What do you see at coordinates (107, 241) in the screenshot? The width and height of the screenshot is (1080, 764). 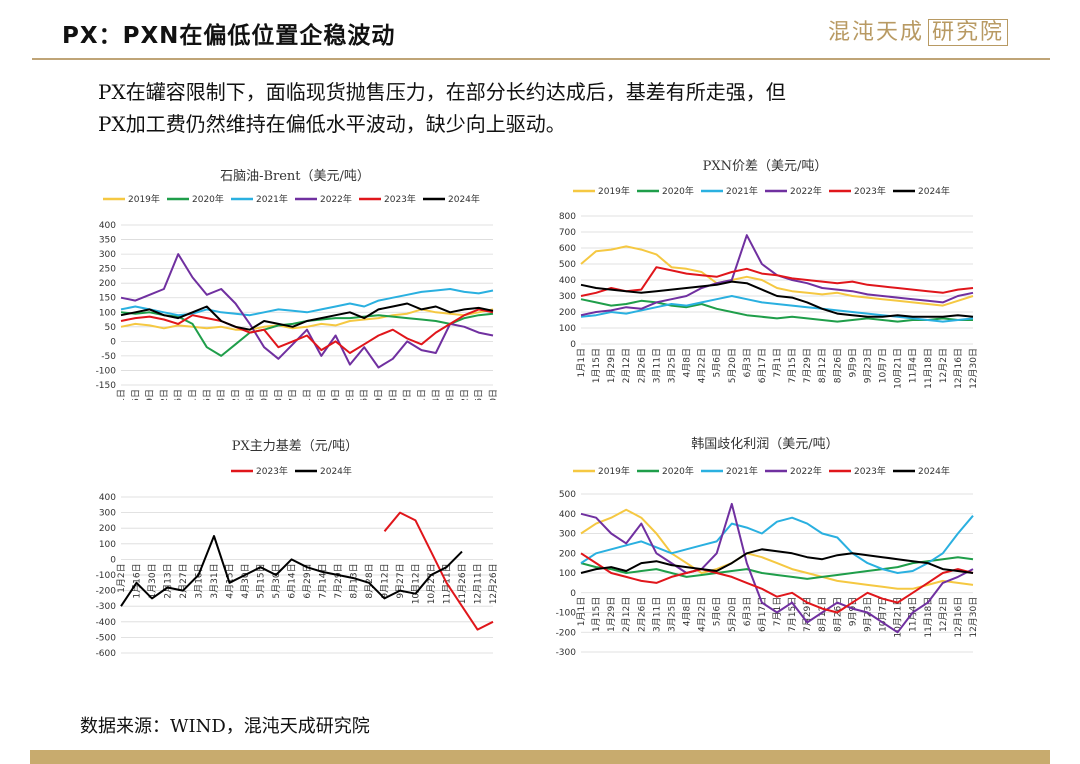 I see `y-tick-label: 350` at bounding box center [107, 241].